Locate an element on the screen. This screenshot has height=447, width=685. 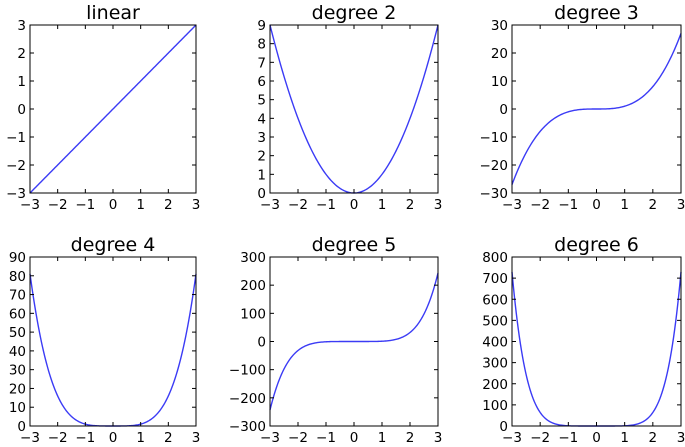
y-tick-label: −30 is located at coordinates (494, 194).